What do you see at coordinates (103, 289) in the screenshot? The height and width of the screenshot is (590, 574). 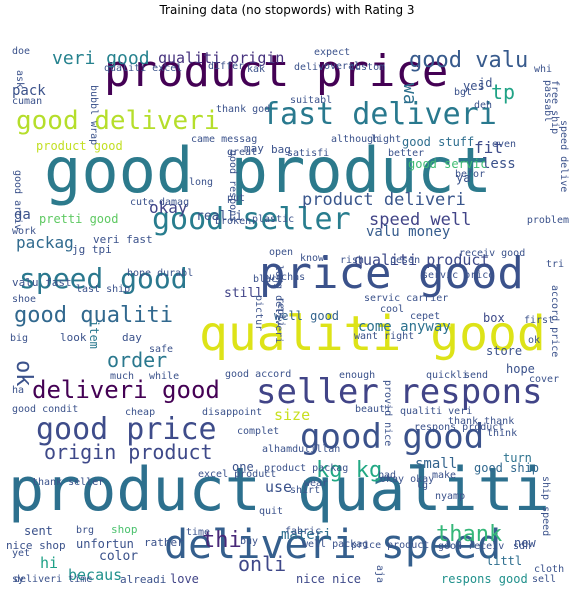 I see `word-last-ship: last ship` at bounding box center [103, 289].